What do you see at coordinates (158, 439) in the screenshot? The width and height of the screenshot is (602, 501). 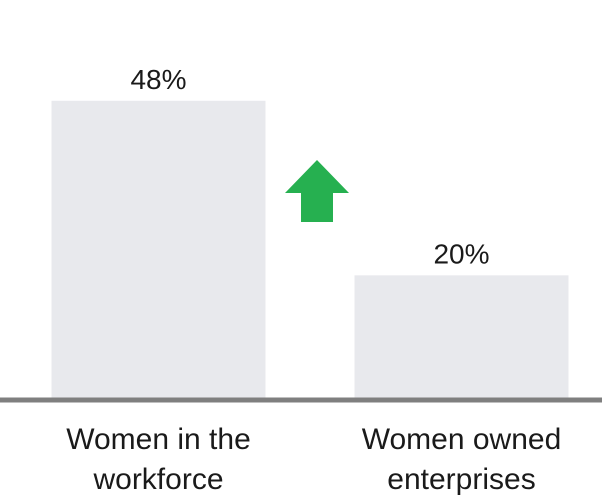 I see `category-label-1-line-1: Women in the` at bounding box center [158, 439].